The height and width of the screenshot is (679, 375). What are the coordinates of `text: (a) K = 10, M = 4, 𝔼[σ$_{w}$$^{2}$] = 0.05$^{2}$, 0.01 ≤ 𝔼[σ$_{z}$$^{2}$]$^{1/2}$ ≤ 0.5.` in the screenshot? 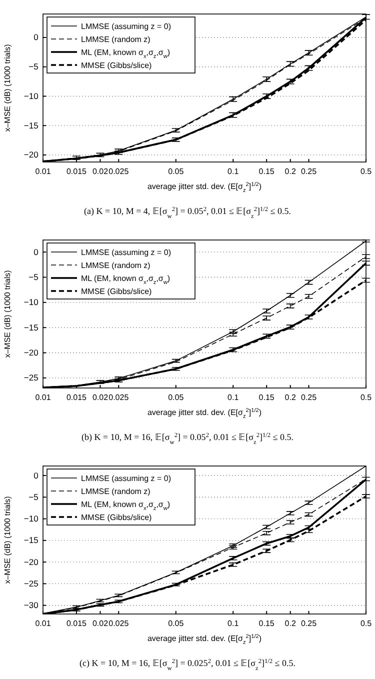 It's located at (187, 213).